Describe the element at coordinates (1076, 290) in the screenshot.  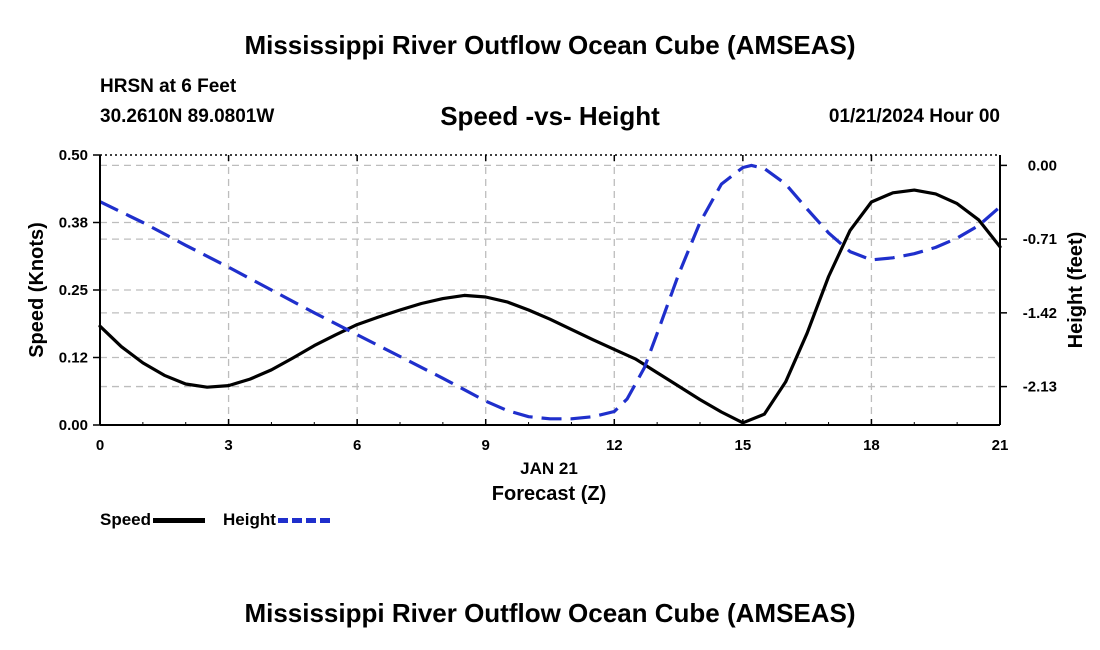
I see `y-axis-title-right: Height (feet)` at that location.